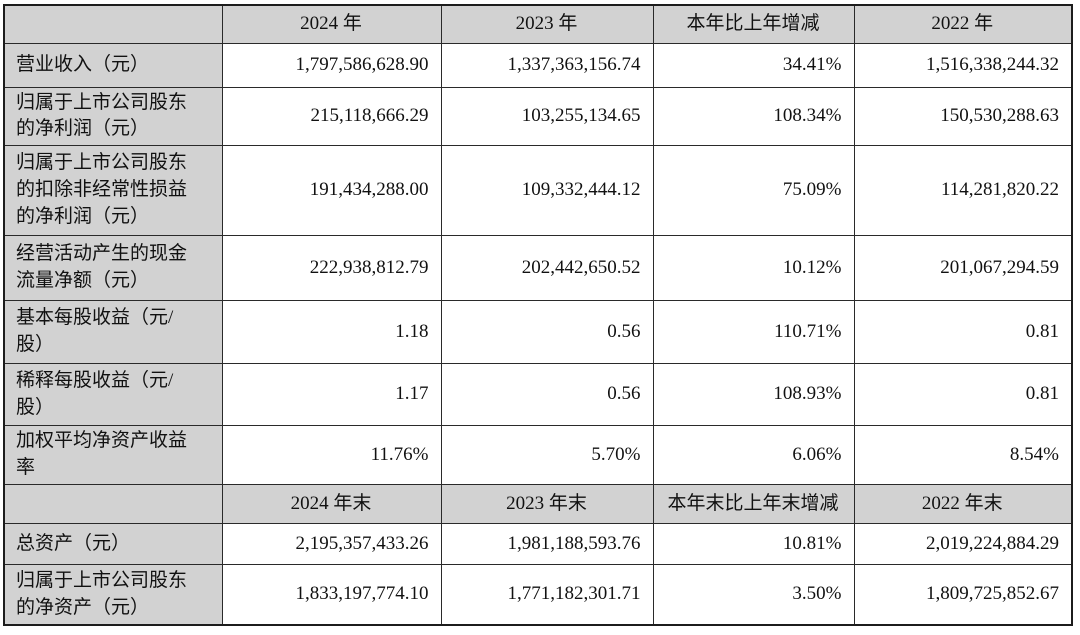 The image size is (1080, 635). What do you see at coordinates (963, 268) in the screenshot?
I see `cell-value: 201,067,294.59` at bounding box center [963, 268].